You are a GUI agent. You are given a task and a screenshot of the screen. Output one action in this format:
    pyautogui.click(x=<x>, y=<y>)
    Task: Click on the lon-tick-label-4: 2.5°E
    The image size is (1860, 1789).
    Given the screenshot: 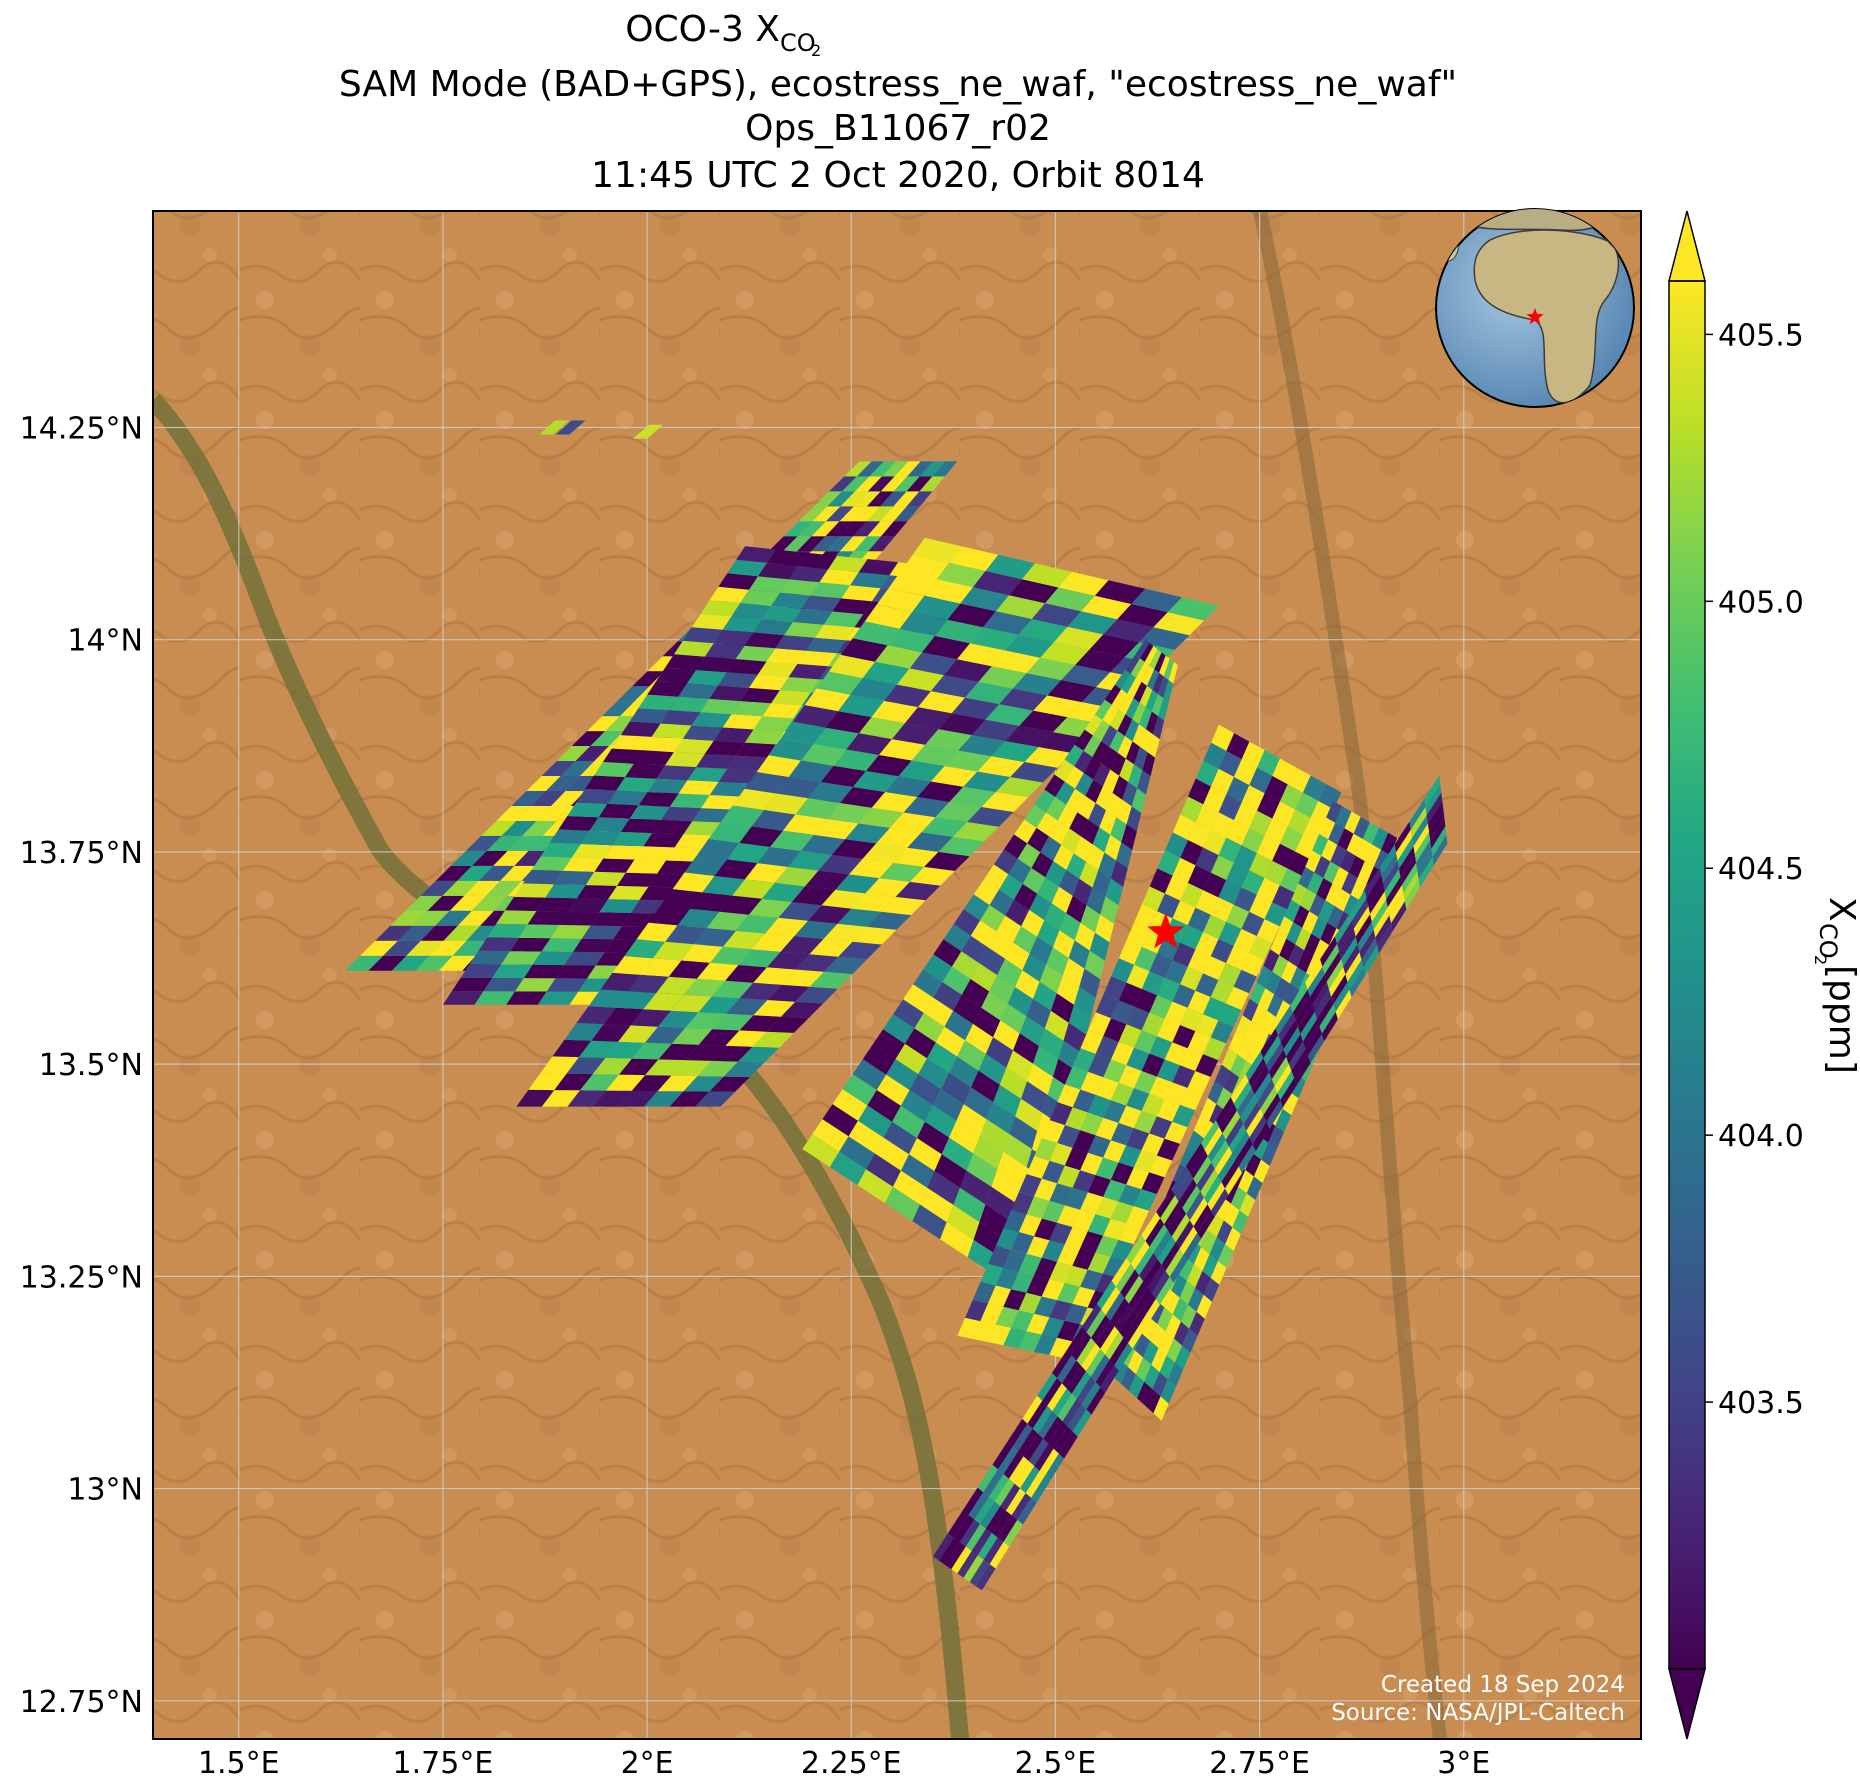 What is the action you would take?
    pyautogui.click(x=1056, y=1763)
    